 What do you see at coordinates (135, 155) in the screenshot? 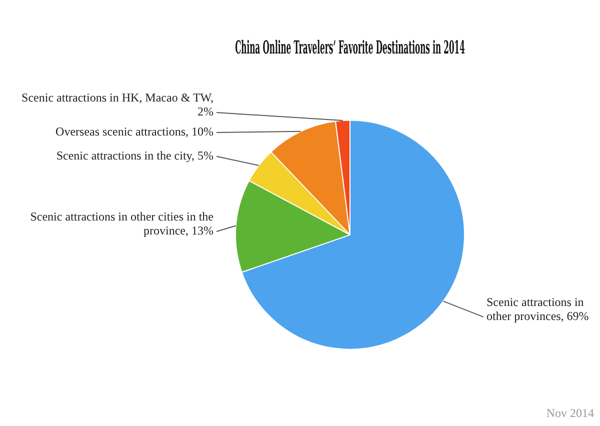
I see `slice-label: Scenic attractions in the city, 5%` at bounding box center [135, 155].